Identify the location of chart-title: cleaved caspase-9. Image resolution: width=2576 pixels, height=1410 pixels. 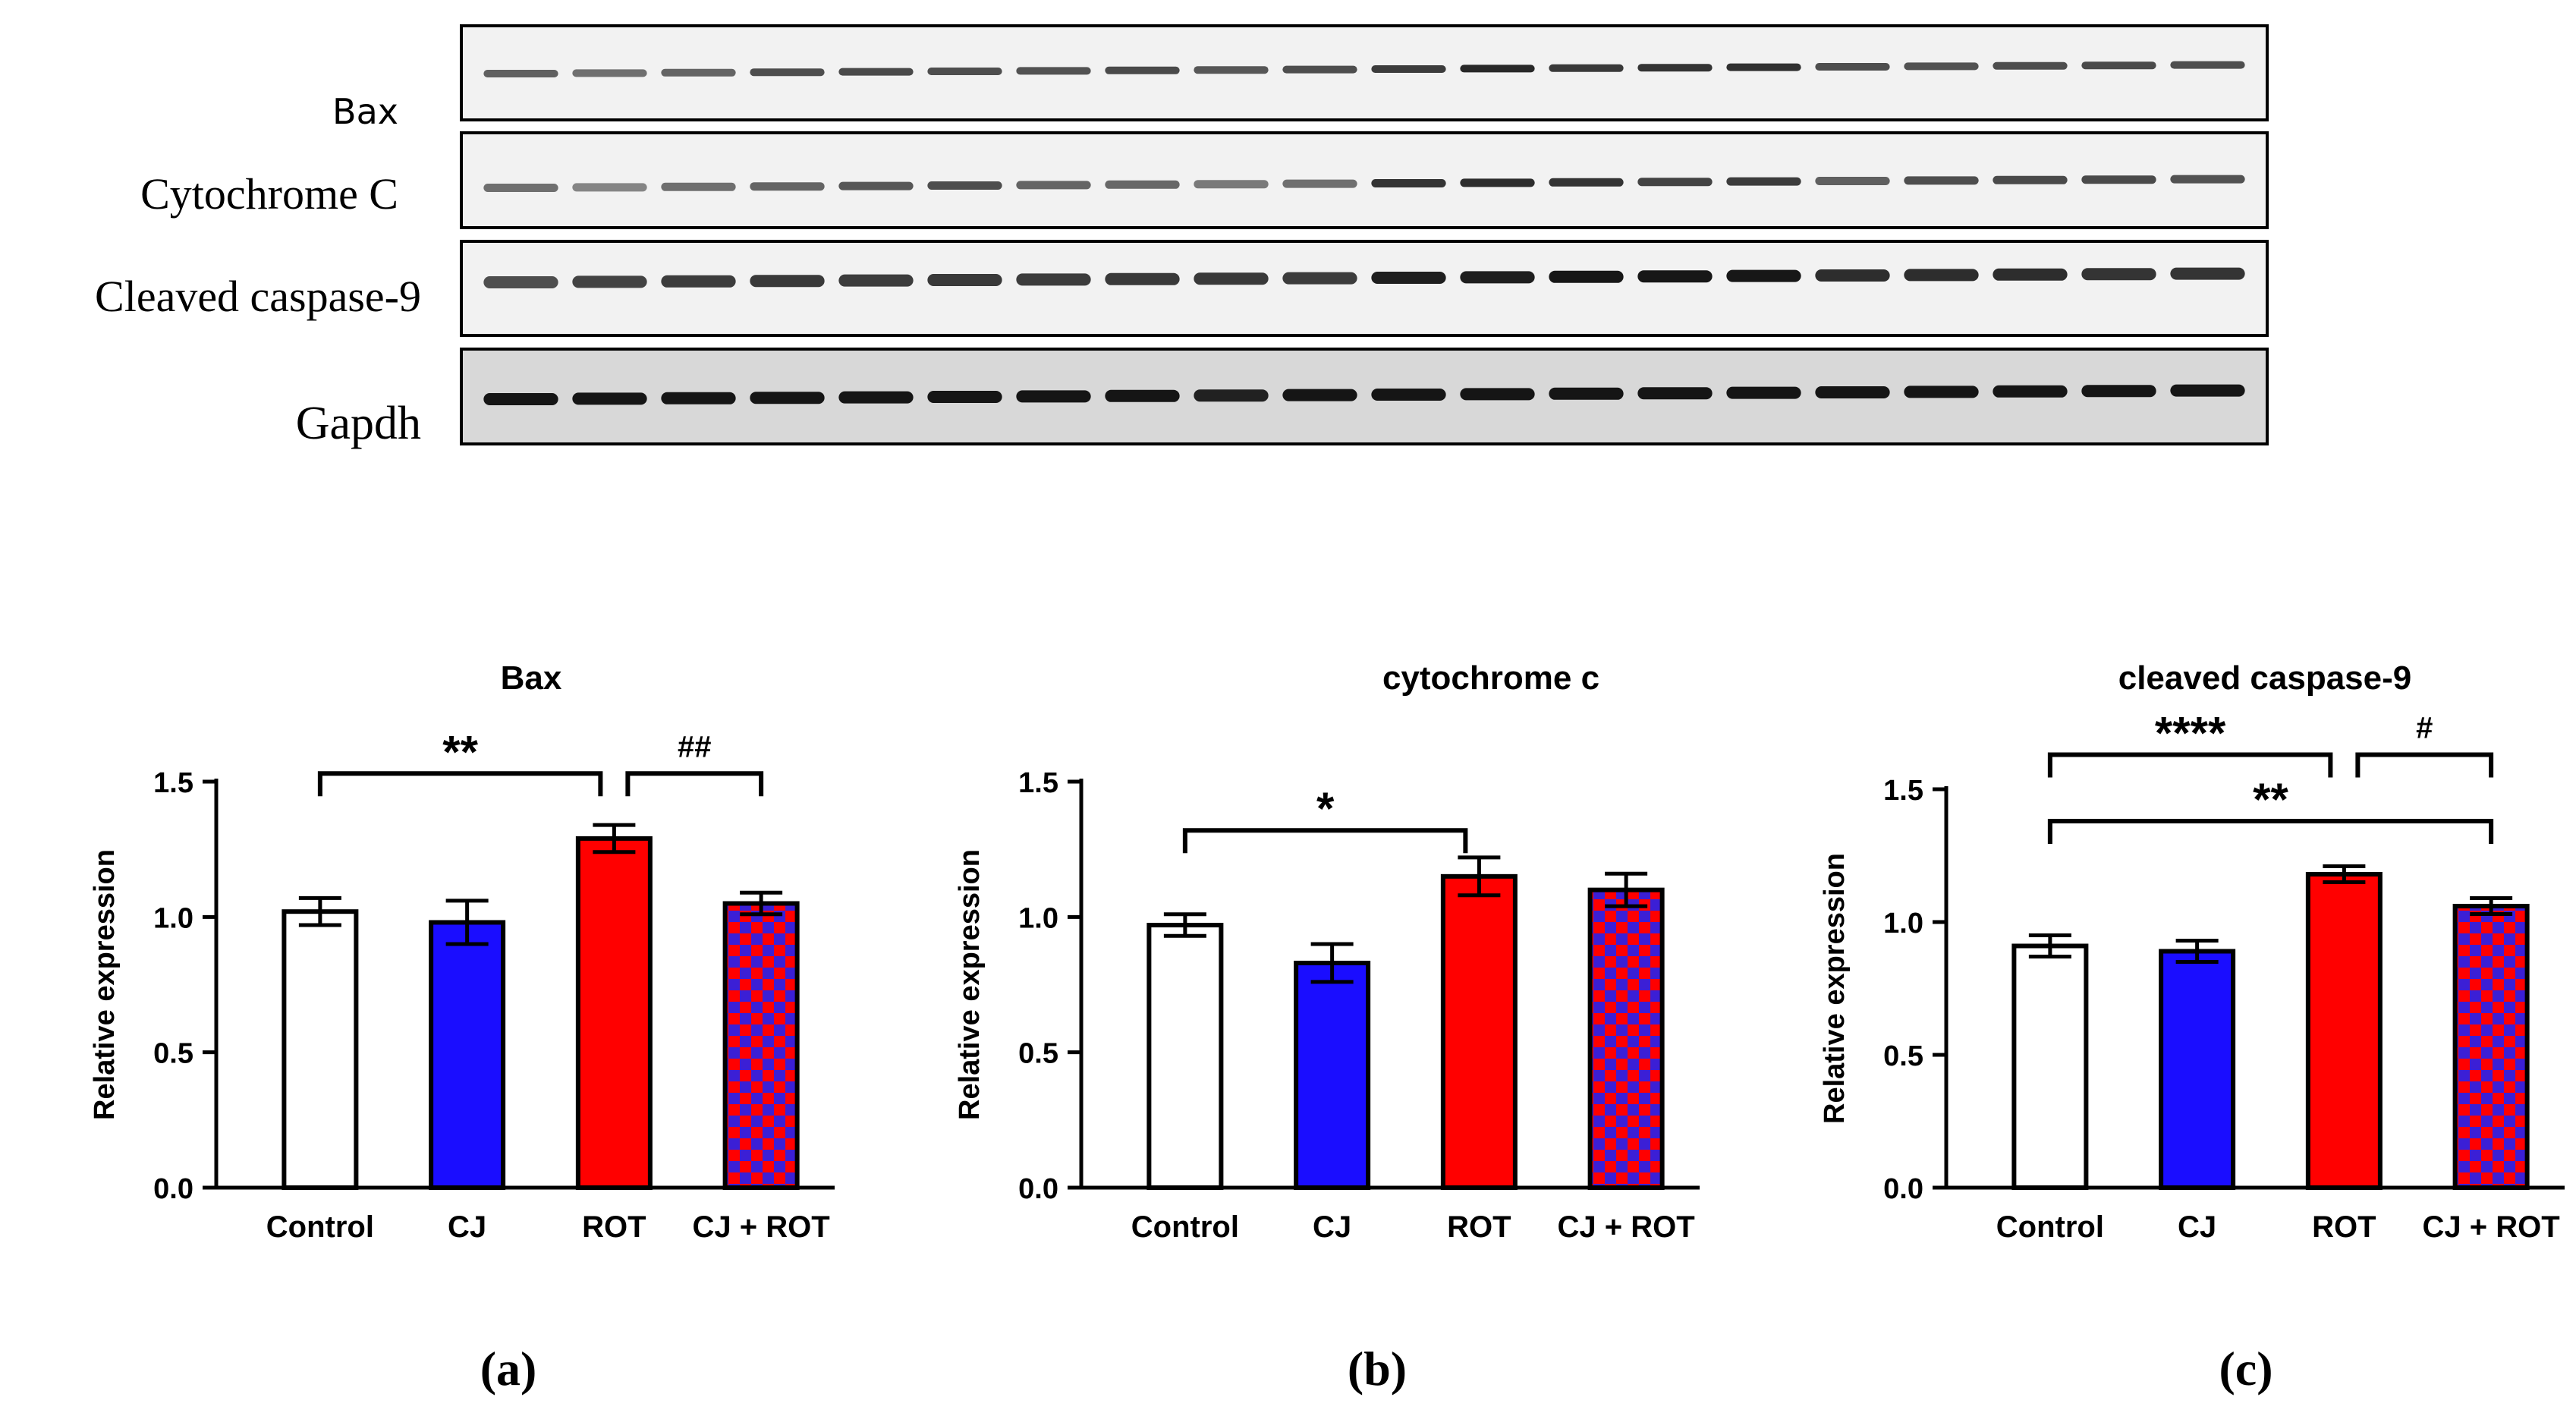
(2265, 678).